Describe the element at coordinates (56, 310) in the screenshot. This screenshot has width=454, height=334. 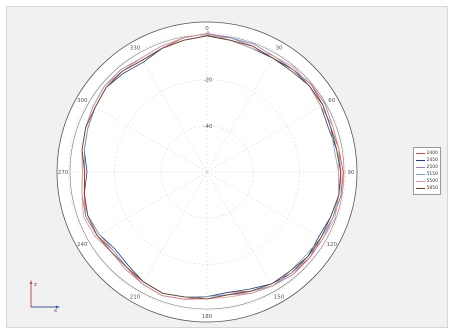
I see `axes-x-label: x` at that location.